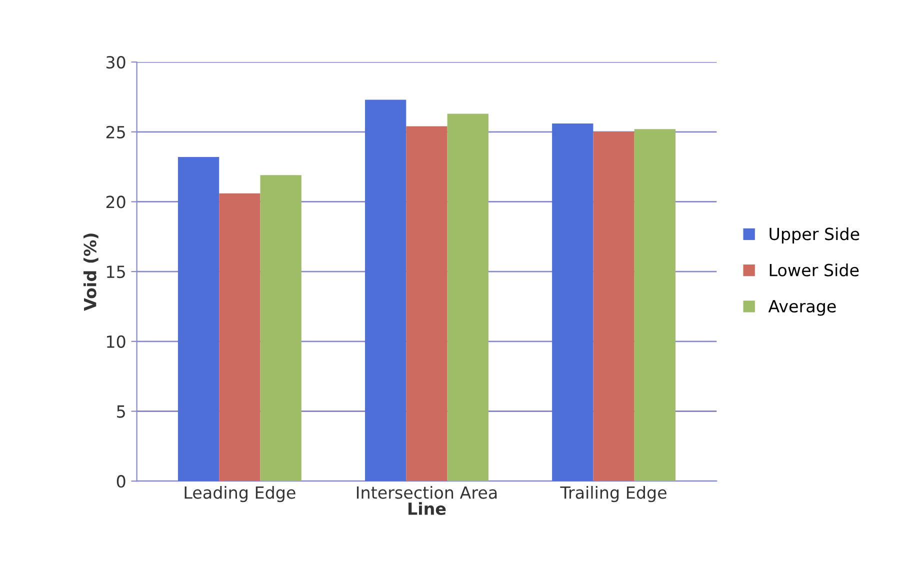 The height and width of the screenshot is (564, 906). I want to click on legend-label: Lower Side, so click(814, 270).